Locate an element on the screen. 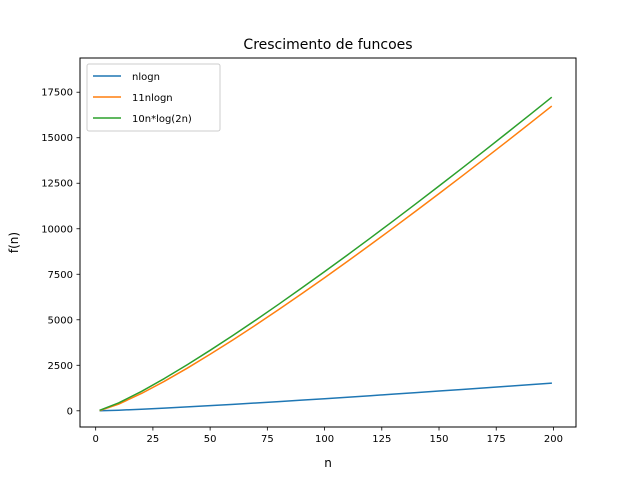 The width and height of the screenshot is (640, 480). x-axis-ticks: 0 25 50 75 100 125 150 175 200 is located at coordinates (327, 436).